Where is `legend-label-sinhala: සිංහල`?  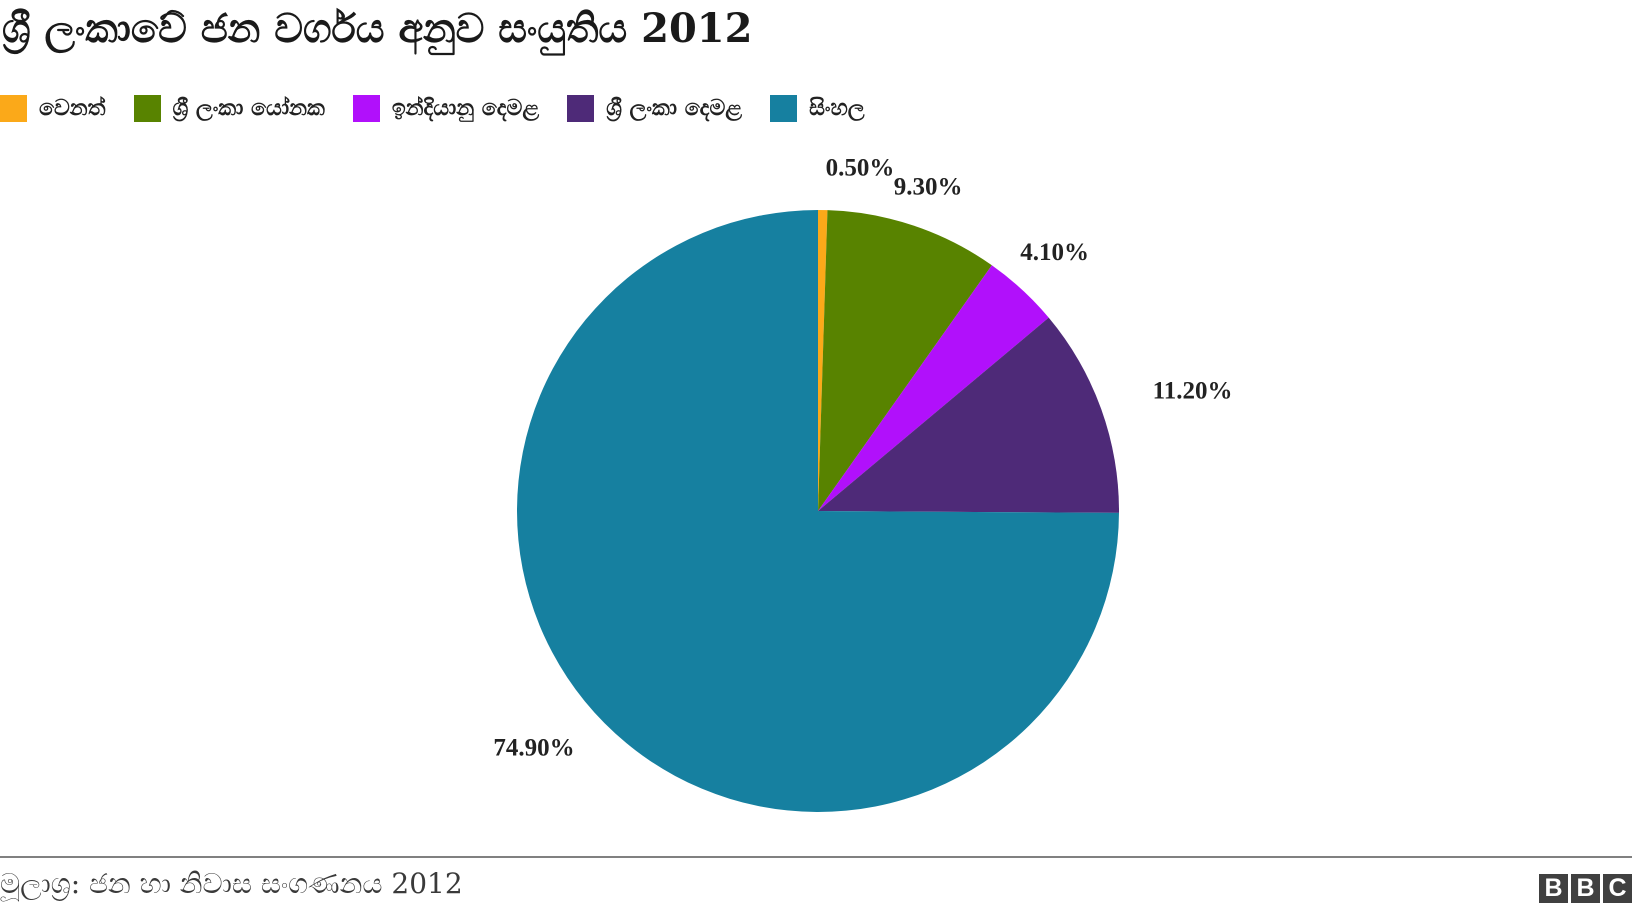 legend-label-sinhala: සිංහල is located at coordinates (837, 108).